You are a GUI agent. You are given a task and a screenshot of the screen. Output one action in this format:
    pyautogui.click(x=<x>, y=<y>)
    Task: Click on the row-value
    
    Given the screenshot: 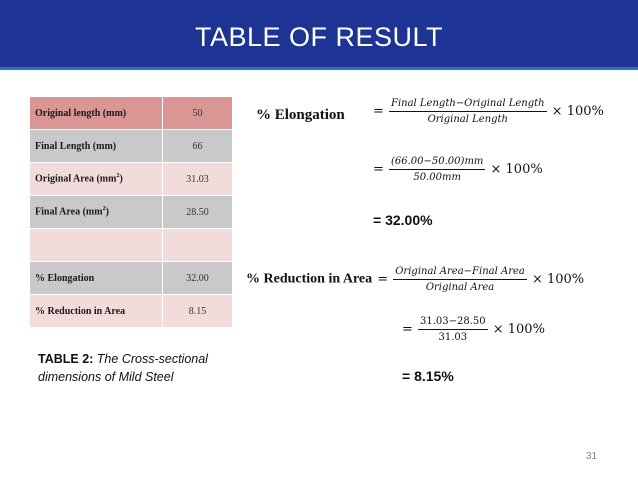 What is the action you would take?
    pyautogui.click(x=197, y=245)
    